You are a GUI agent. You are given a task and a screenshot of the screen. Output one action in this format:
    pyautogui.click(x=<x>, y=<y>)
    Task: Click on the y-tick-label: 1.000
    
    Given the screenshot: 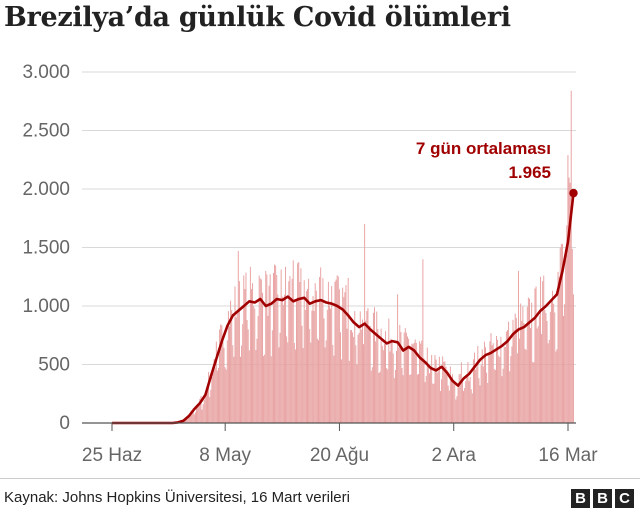 What is the action you would take?
    pyautogui.click(x=46, y=306)
    